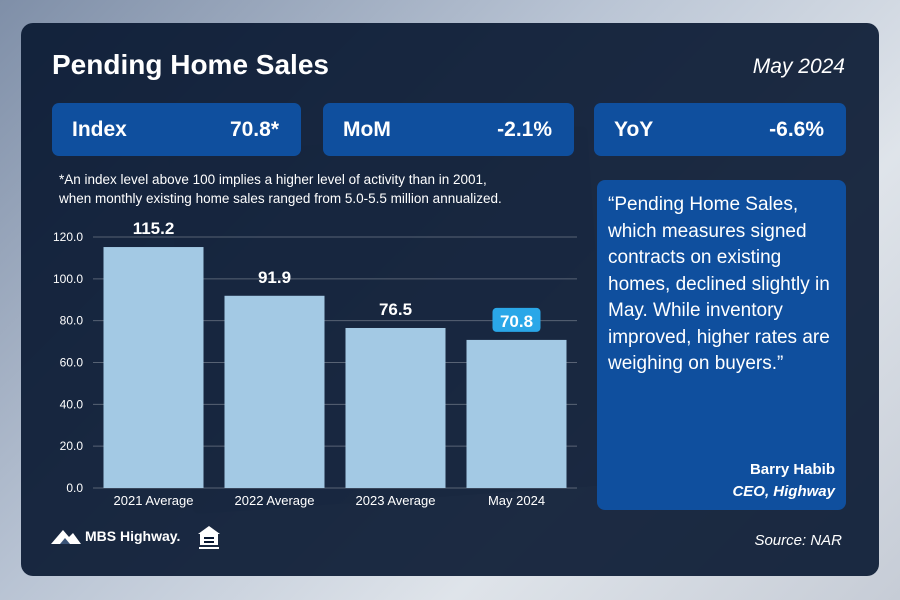 The image size is (900, 600). Describe the element at coordinates (74, 488) in the screenshot. I see `y-tick-label: 0.0` at that location.